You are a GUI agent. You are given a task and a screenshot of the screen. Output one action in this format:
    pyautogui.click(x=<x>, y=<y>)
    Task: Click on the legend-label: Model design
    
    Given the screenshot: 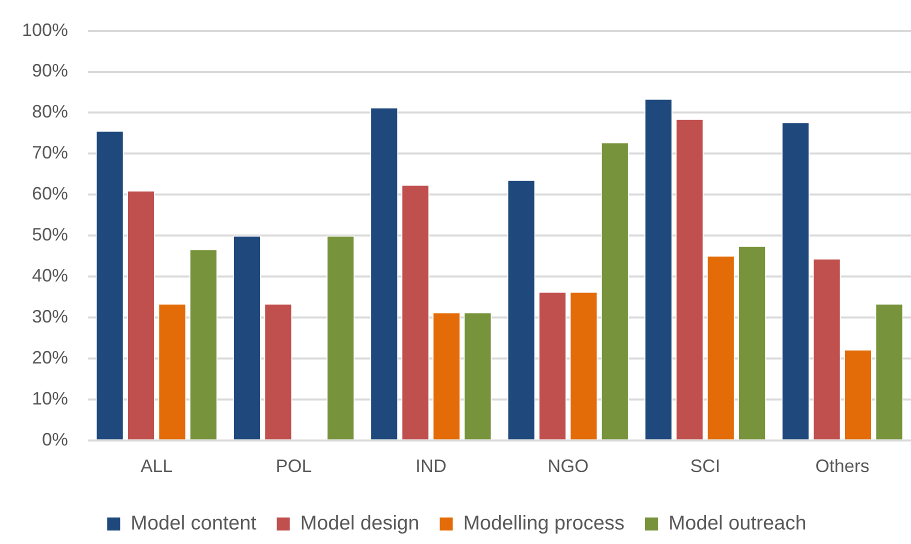 What is the action you would take?
    pyautogui.click(x=360, y=523)
    